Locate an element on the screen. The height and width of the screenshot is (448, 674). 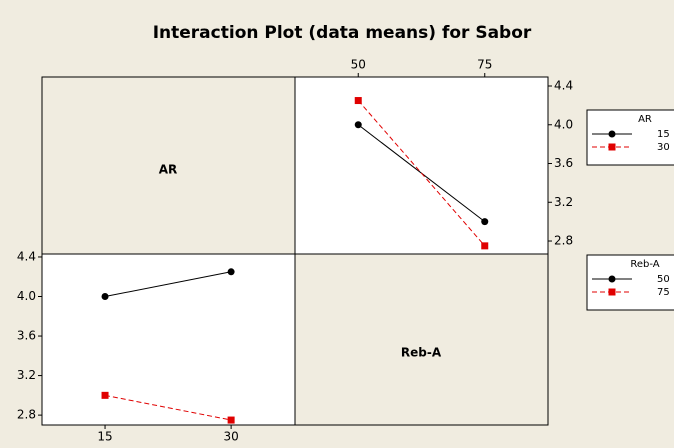
legend-label: 50 is located at coordinates (663, 279).